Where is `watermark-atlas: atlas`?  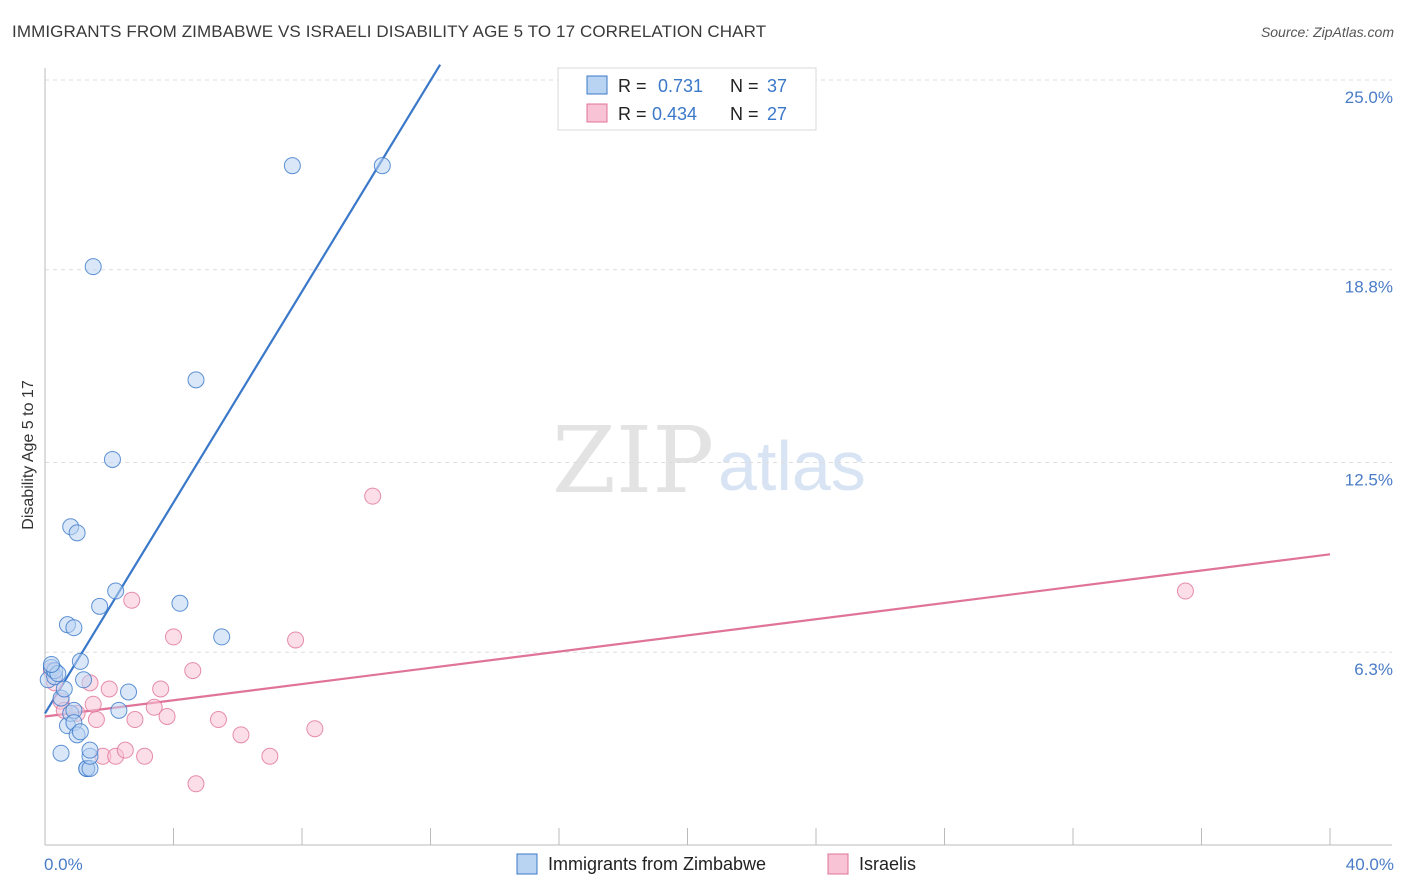
watermark-atlas: atlas is located at coordinates (792, 466).